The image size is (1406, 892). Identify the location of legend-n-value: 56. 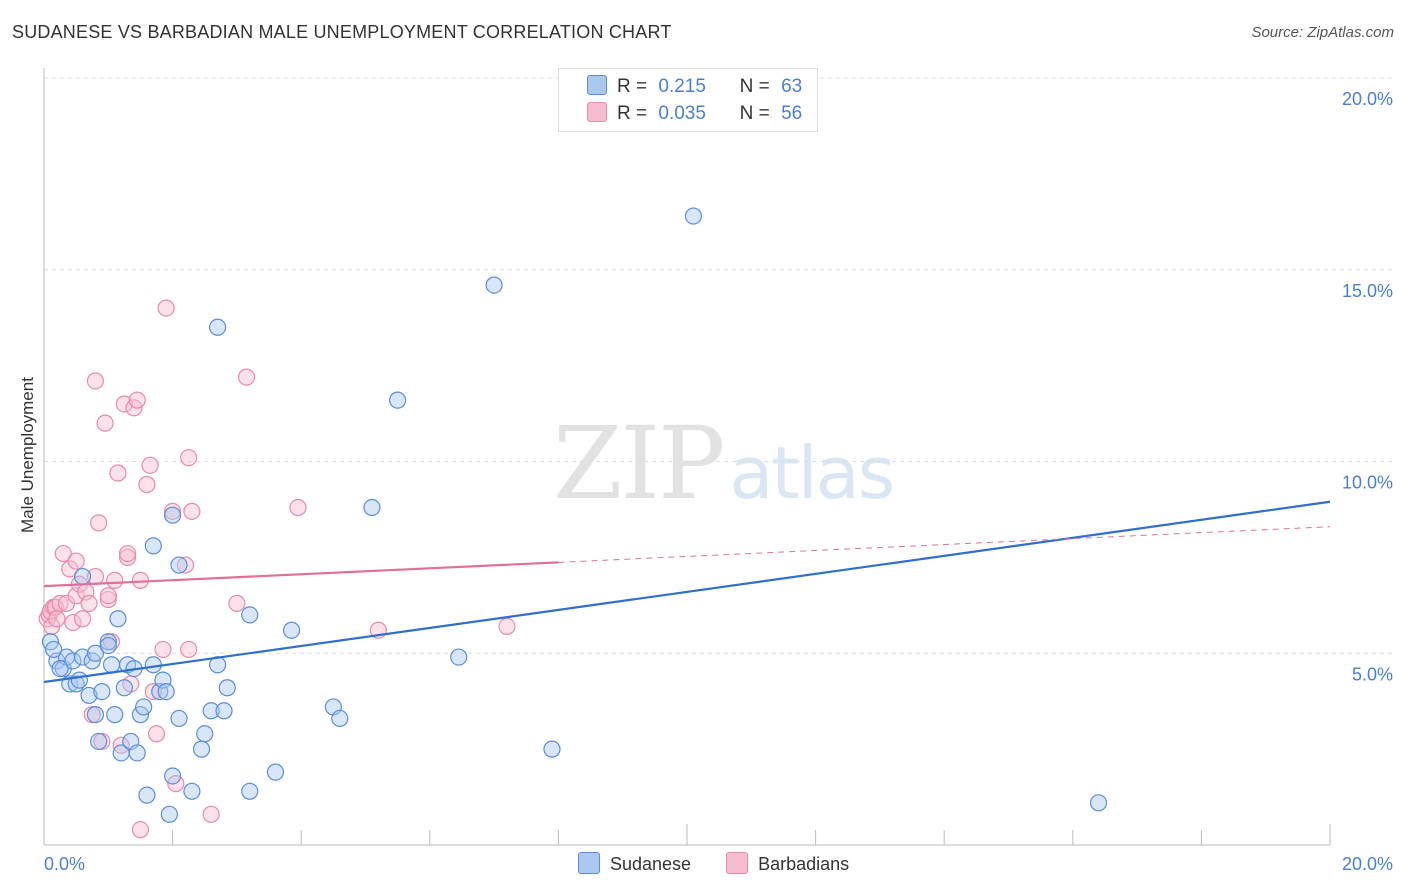
(792, 113).